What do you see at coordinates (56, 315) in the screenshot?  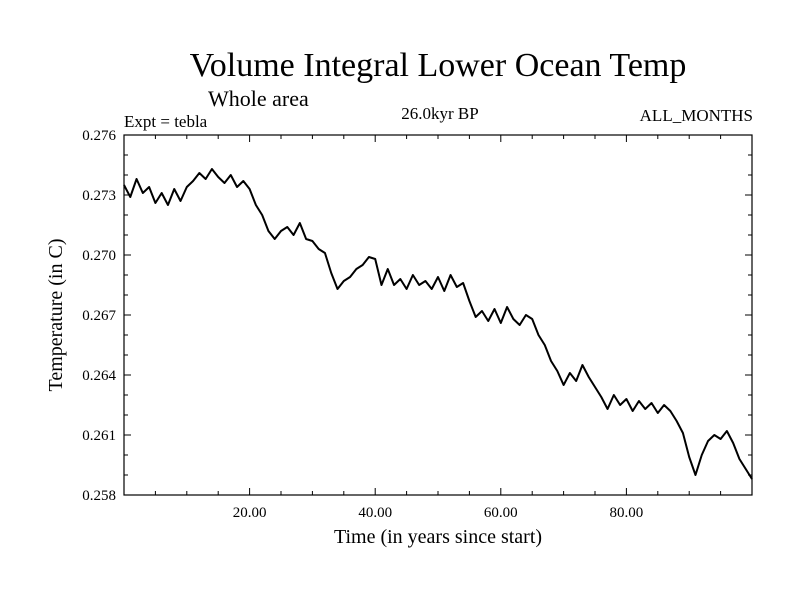 I see `y-axis-label: Temperature (in C)` at bounding box center [56, 315].